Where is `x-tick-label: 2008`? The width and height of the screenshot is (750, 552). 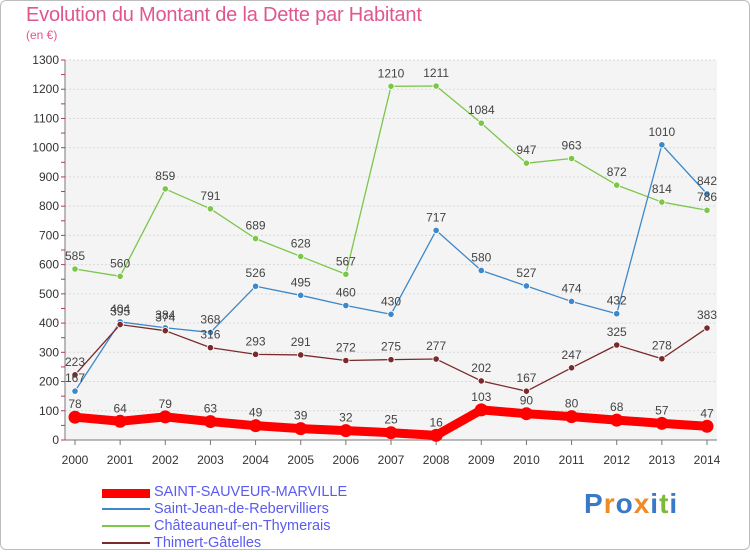
x-tick-label: 2008 is located at coordinates (436, 460).